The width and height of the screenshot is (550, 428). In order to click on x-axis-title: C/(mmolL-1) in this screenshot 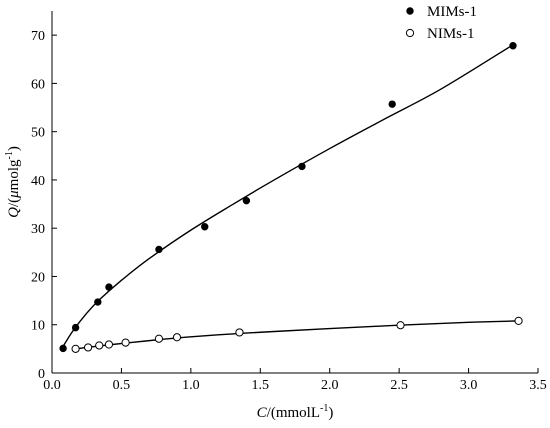, I will do `click(295, 412)`.